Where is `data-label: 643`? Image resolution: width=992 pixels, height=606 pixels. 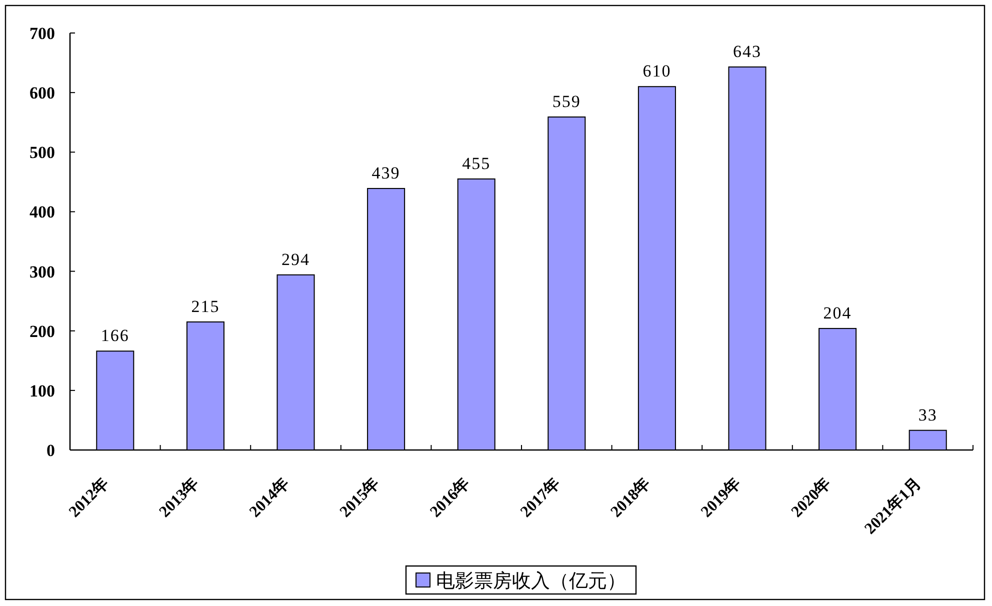
data-label: 643 is located at coordinates (747, 51).